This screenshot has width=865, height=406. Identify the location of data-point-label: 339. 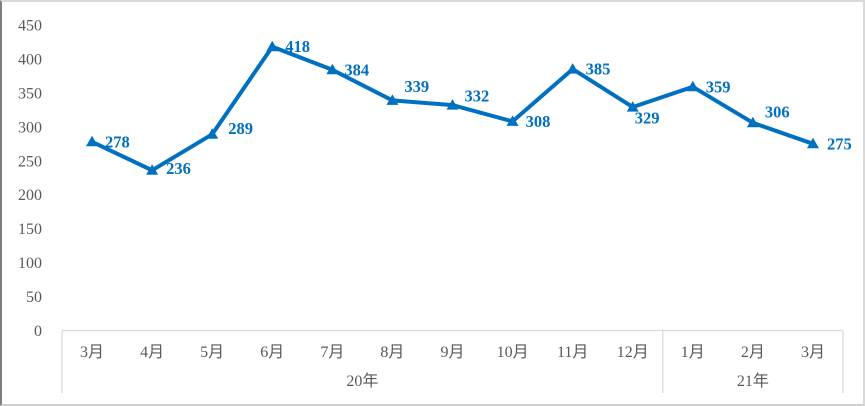
(416, 86).